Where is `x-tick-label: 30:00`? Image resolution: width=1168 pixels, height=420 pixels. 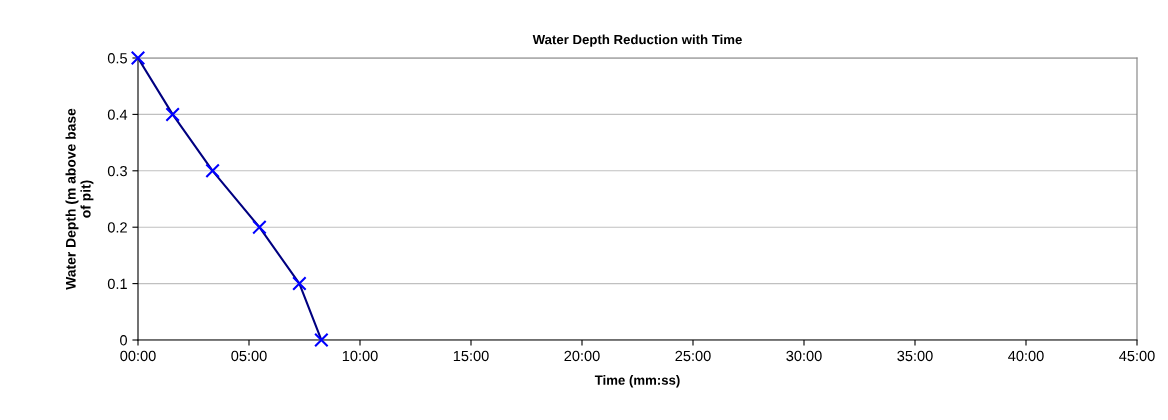
x-tick-label: 30:00 is located at coordinates (804, 356).